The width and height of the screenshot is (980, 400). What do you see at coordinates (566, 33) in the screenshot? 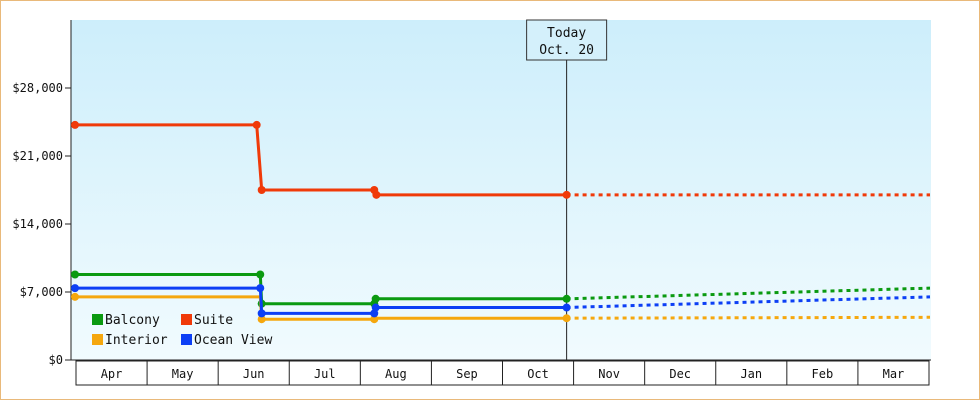
I see `today-callout-title: Today` at bounding box center [566, 33].